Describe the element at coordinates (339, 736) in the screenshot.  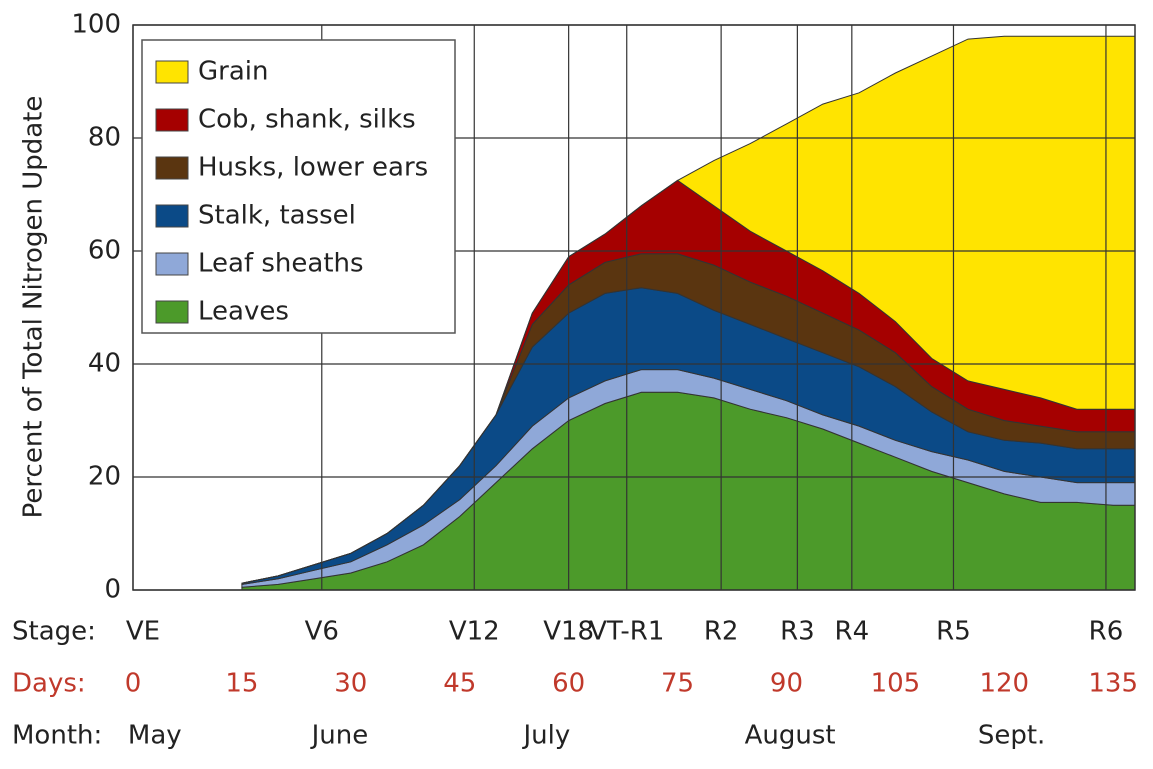
I see `month-label: June` at that location.